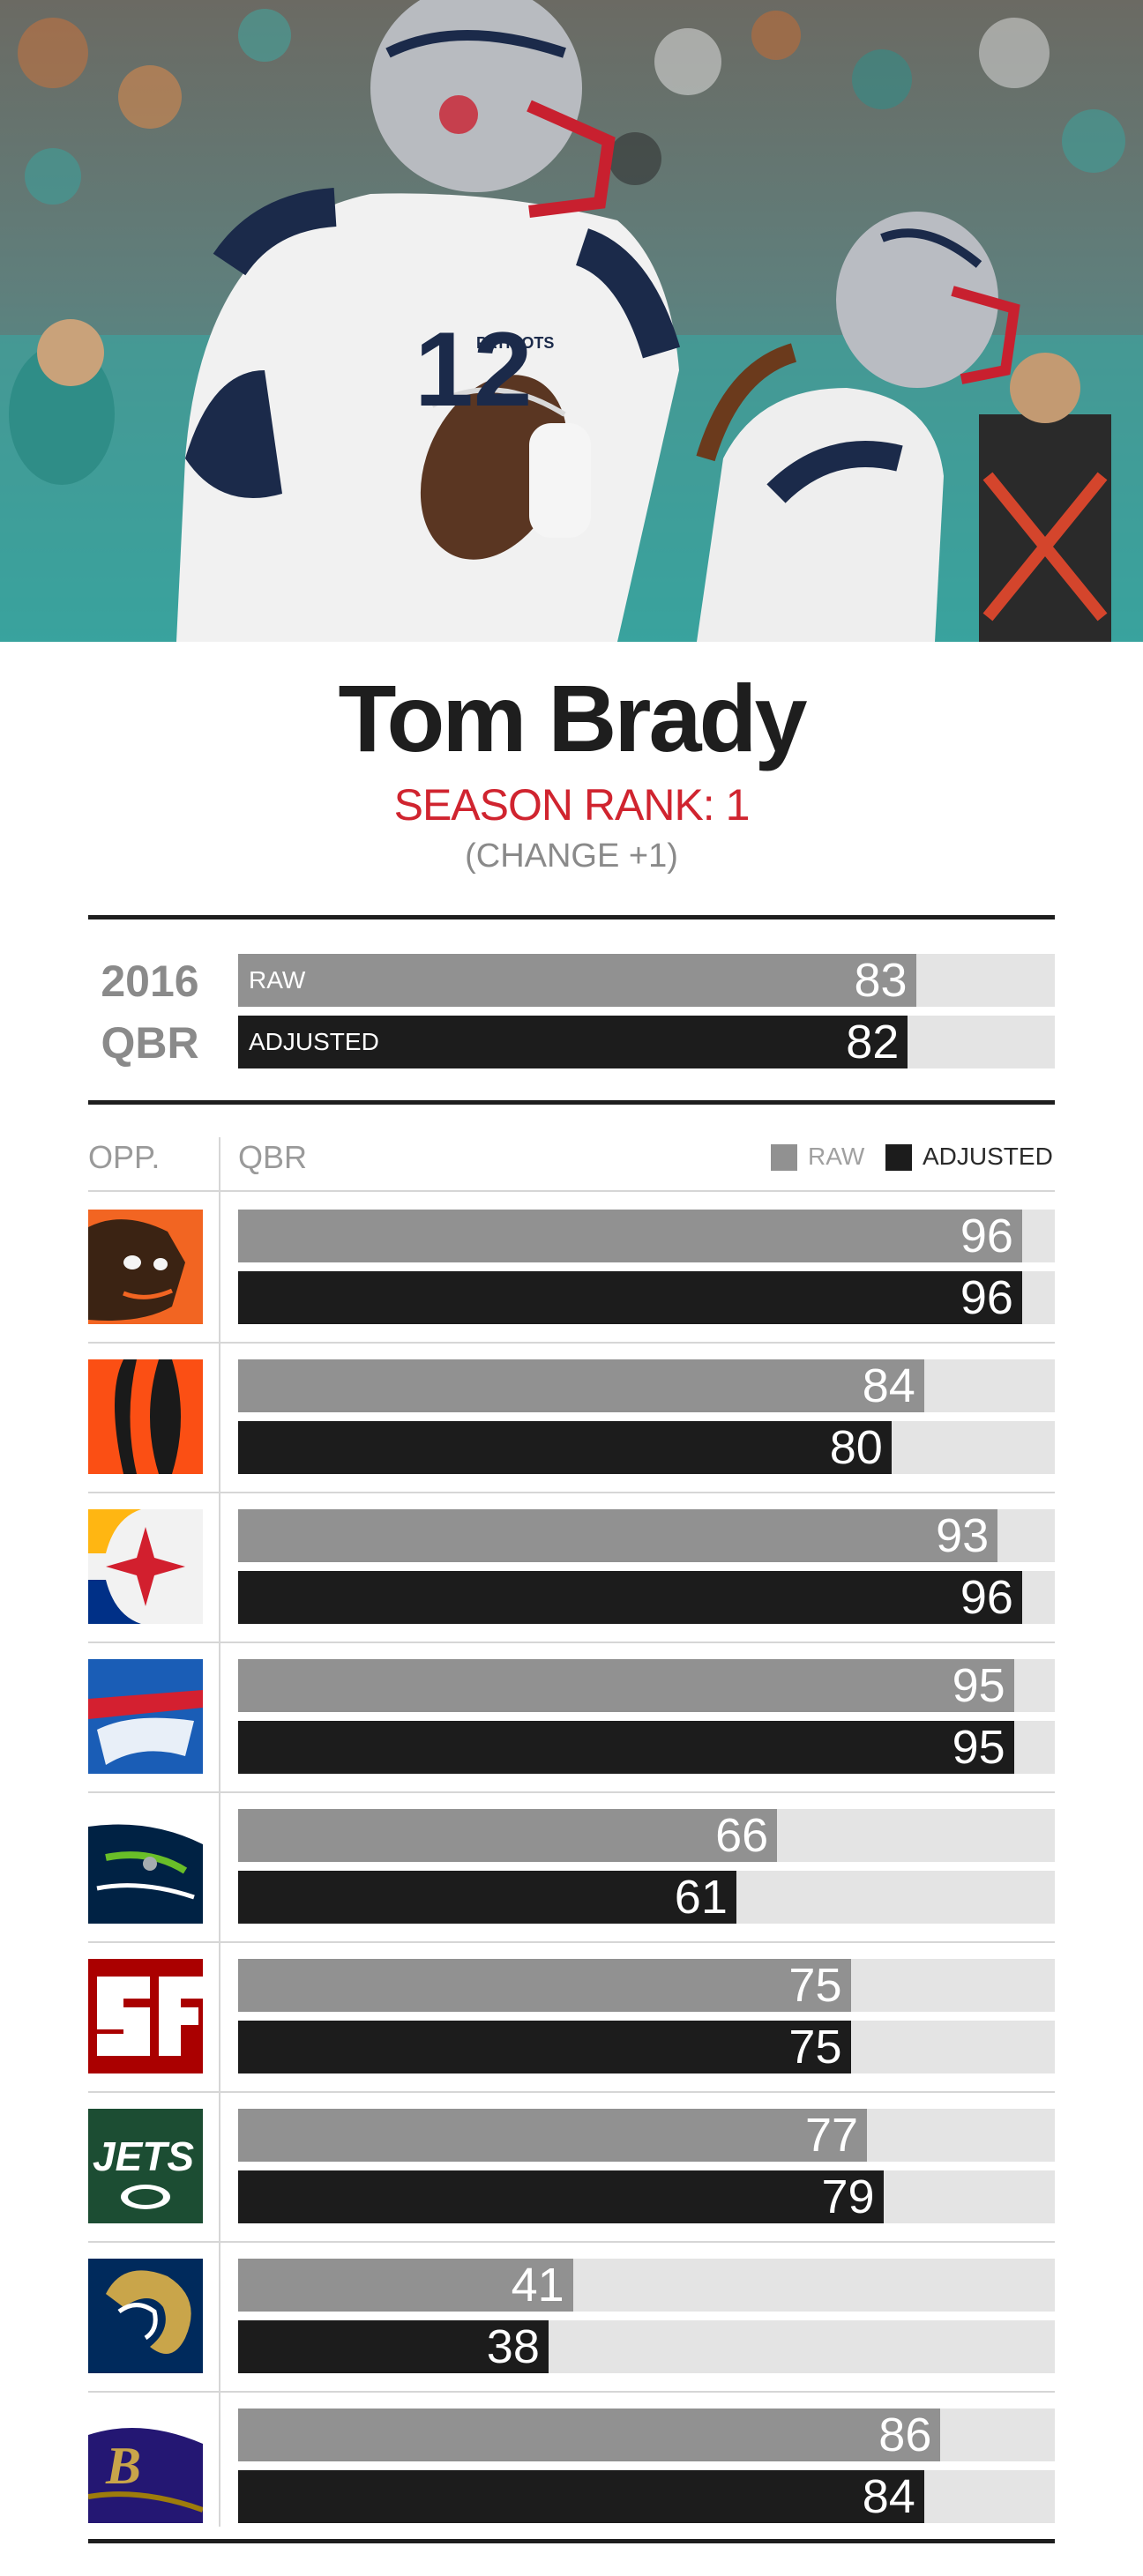 This screenshot has width=1143, height=2576. I want to click on los-angeles-rams-adjusted-bar, so click(393, 2346).